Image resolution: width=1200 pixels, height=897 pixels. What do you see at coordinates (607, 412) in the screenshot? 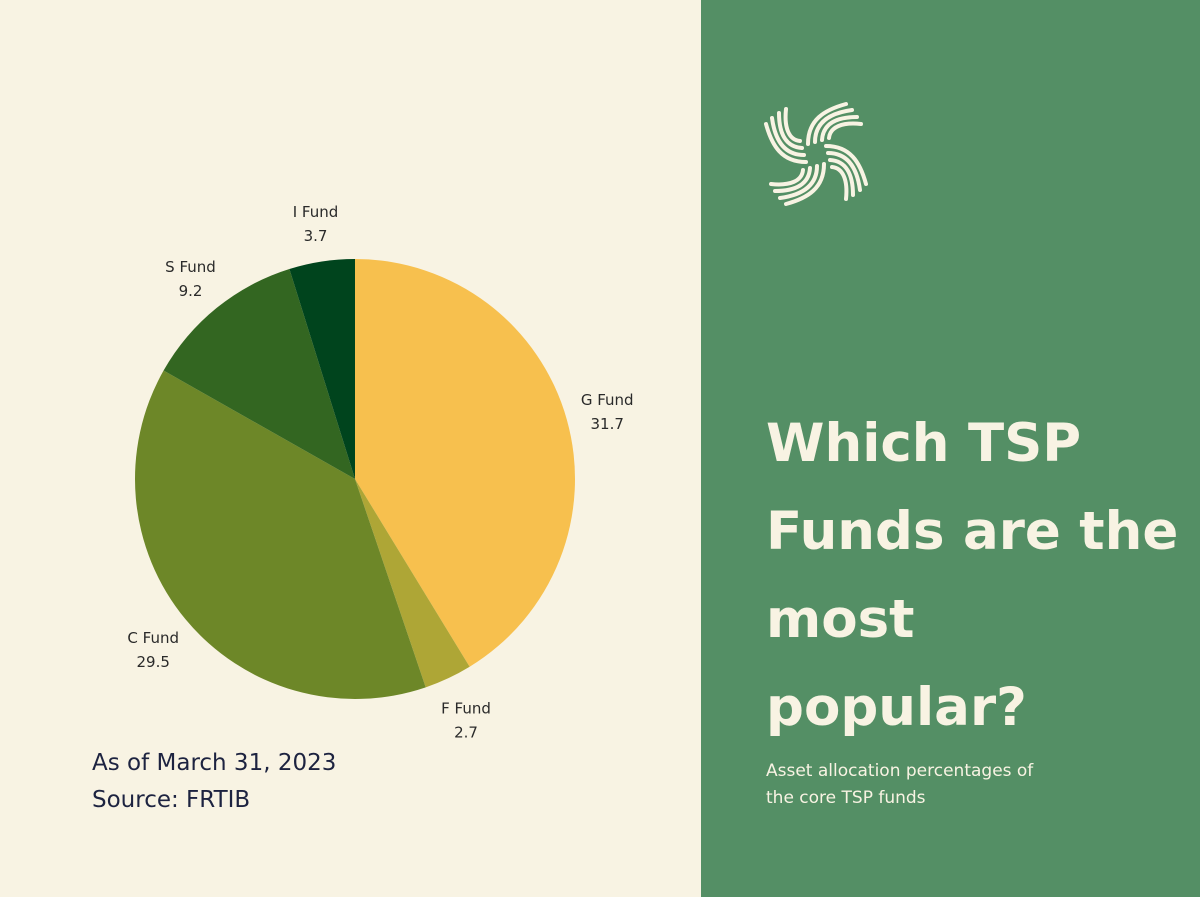
I see `slice-label: G Fund 31.7` at bounding box center [607, 412].